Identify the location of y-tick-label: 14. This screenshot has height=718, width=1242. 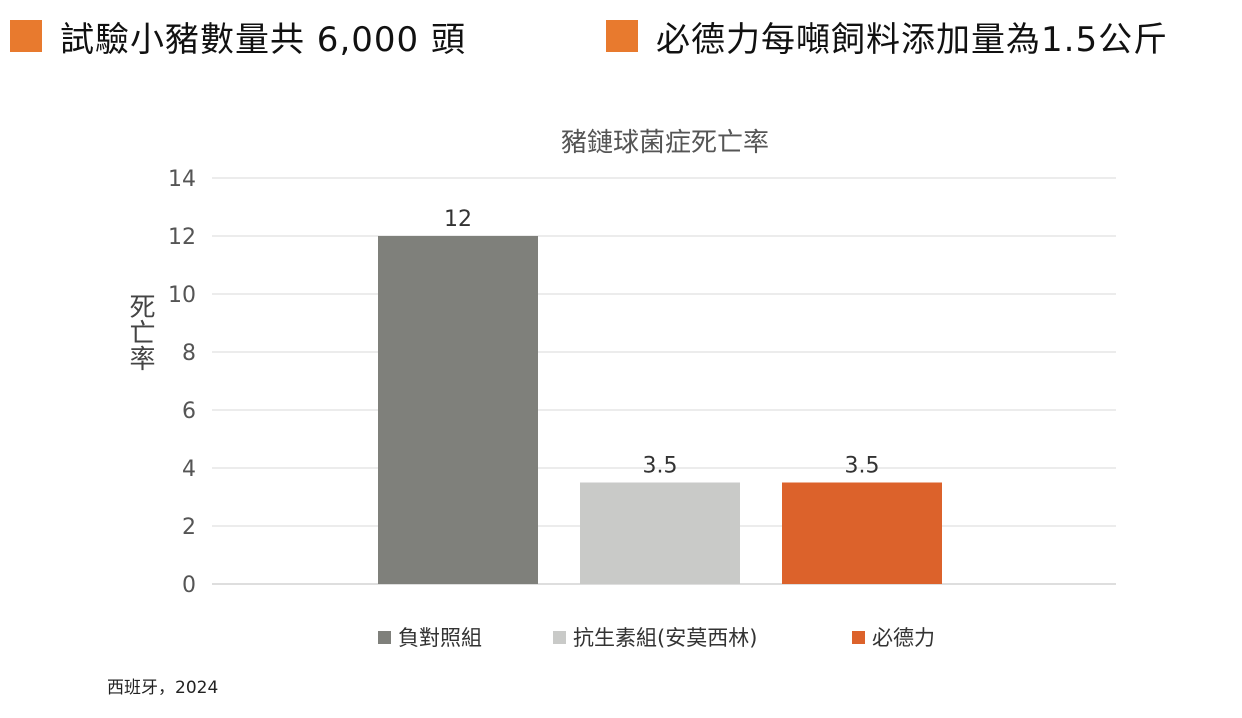
(182, 179).